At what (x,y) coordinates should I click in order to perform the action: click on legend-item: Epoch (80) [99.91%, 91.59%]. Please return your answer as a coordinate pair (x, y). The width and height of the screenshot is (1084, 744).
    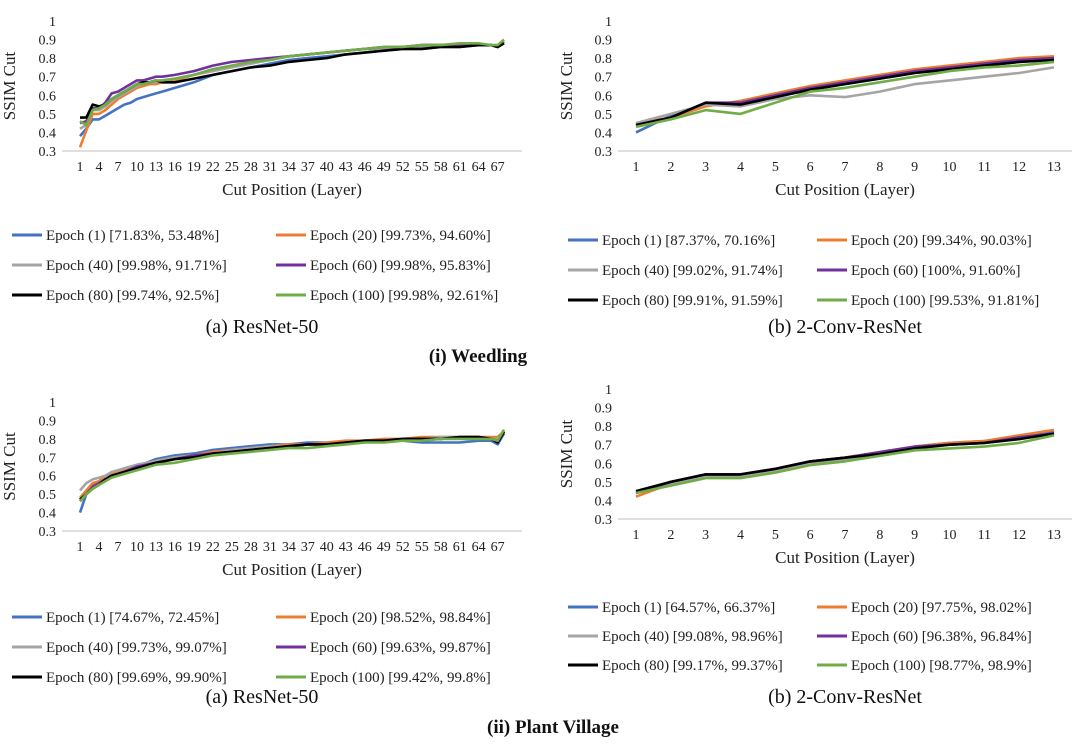
    Looking at the image, I should click on (675, 301).